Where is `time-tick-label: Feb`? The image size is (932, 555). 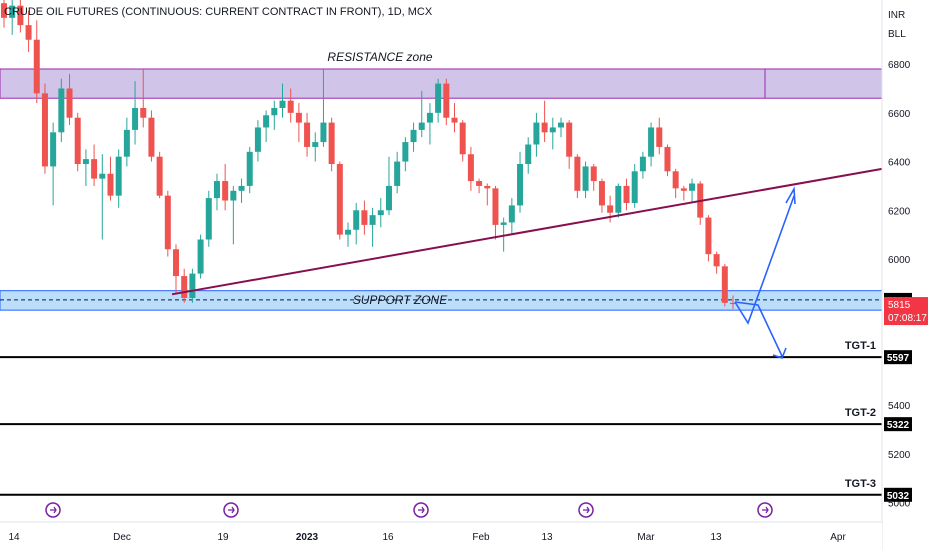
time-tick-label: Feb is located at coordinates (481, 537).